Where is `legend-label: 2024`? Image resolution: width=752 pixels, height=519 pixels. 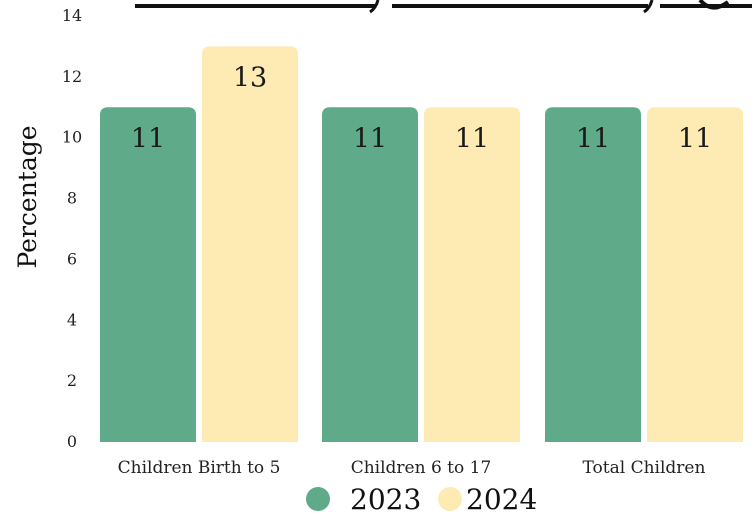
legend-label: 2024 is located at coordinates (501, 499).